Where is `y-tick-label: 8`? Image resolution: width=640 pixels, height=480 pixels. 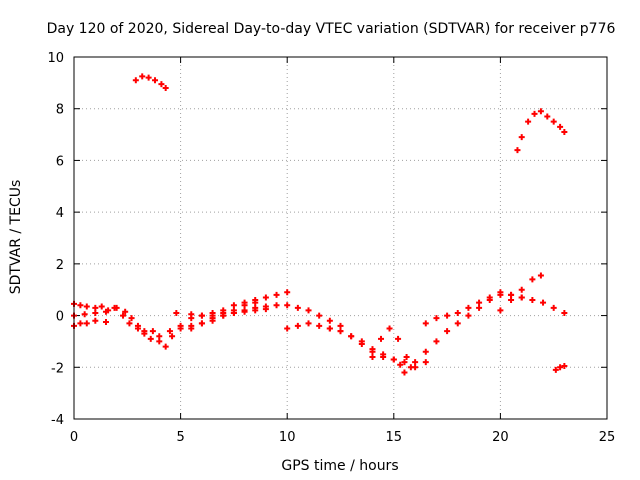
y-tick-label: 8 is located at coordinates (60, 110).